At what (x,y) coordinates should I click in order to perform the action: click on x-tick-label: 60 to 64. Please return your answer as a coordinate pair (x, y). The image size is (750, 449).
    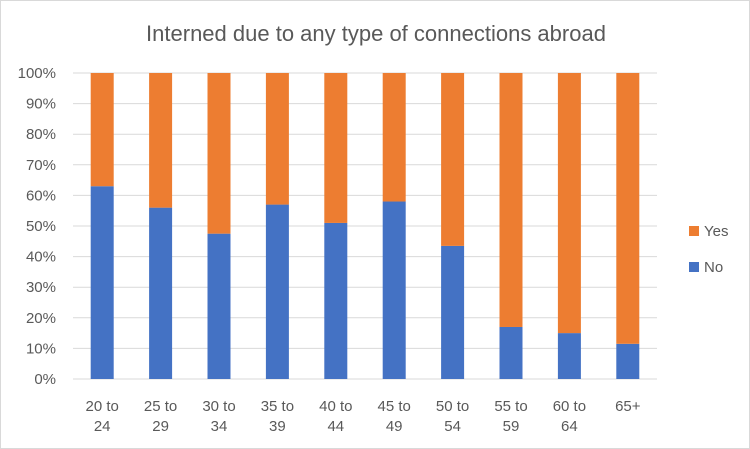
    Looking at the image, I should click on (569, 416).